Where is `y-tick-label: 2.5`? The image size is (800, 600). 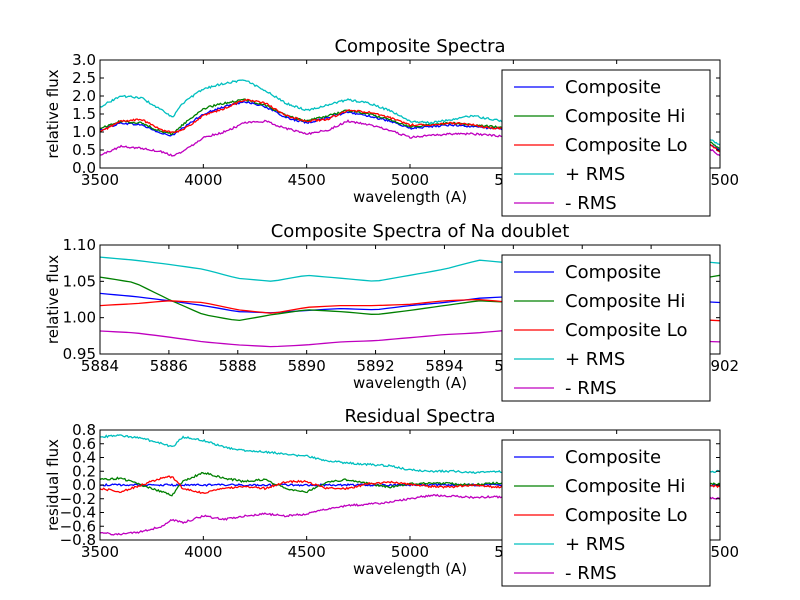
y-tick-label: 2.5 is located at coordinates (84, 78).